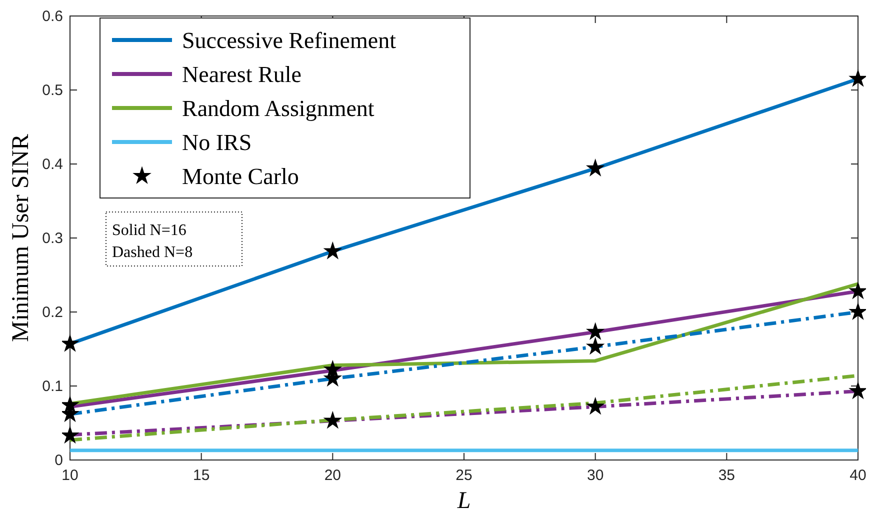 The height and width of the screenshot is (522, 873). Describe the element at coordinates (152, 252) in the screenshot. I see `annotation: Dashed N=8` at that location.